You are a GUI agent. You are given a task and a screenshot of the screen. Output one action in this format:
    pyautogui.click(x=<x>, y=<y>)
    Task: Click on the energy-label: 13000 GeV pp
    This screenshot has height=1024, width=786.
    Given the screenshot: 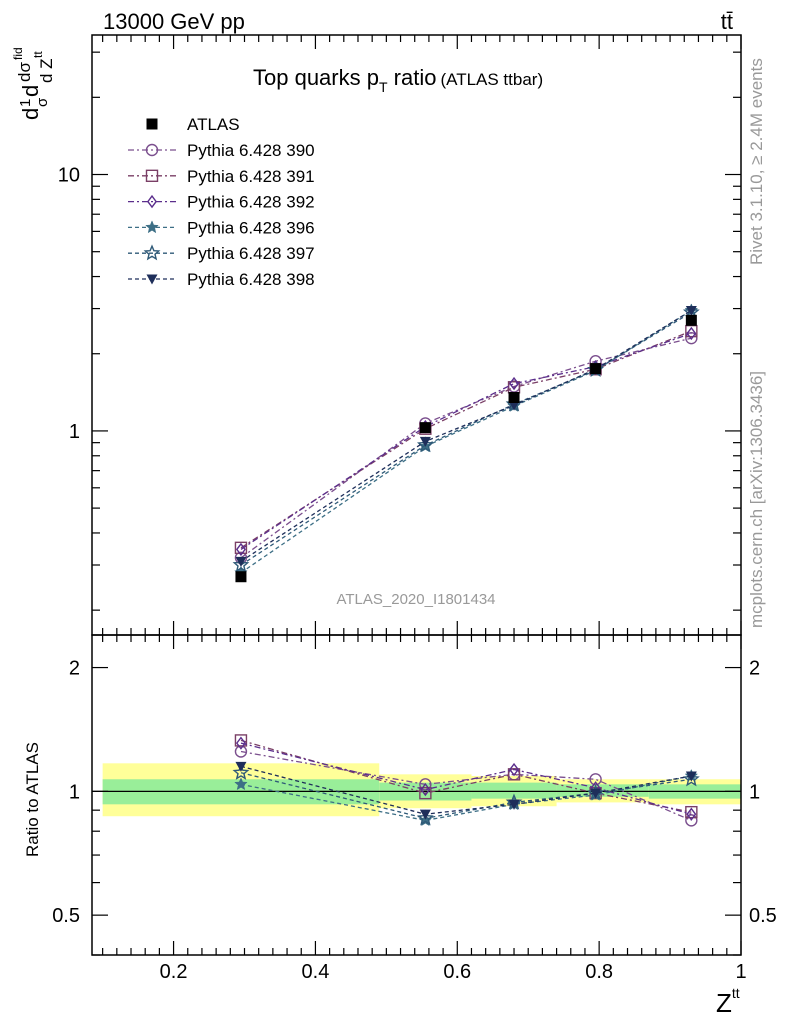 What is the action you would take?
    pyautogui.click(x=174, y=21)
    